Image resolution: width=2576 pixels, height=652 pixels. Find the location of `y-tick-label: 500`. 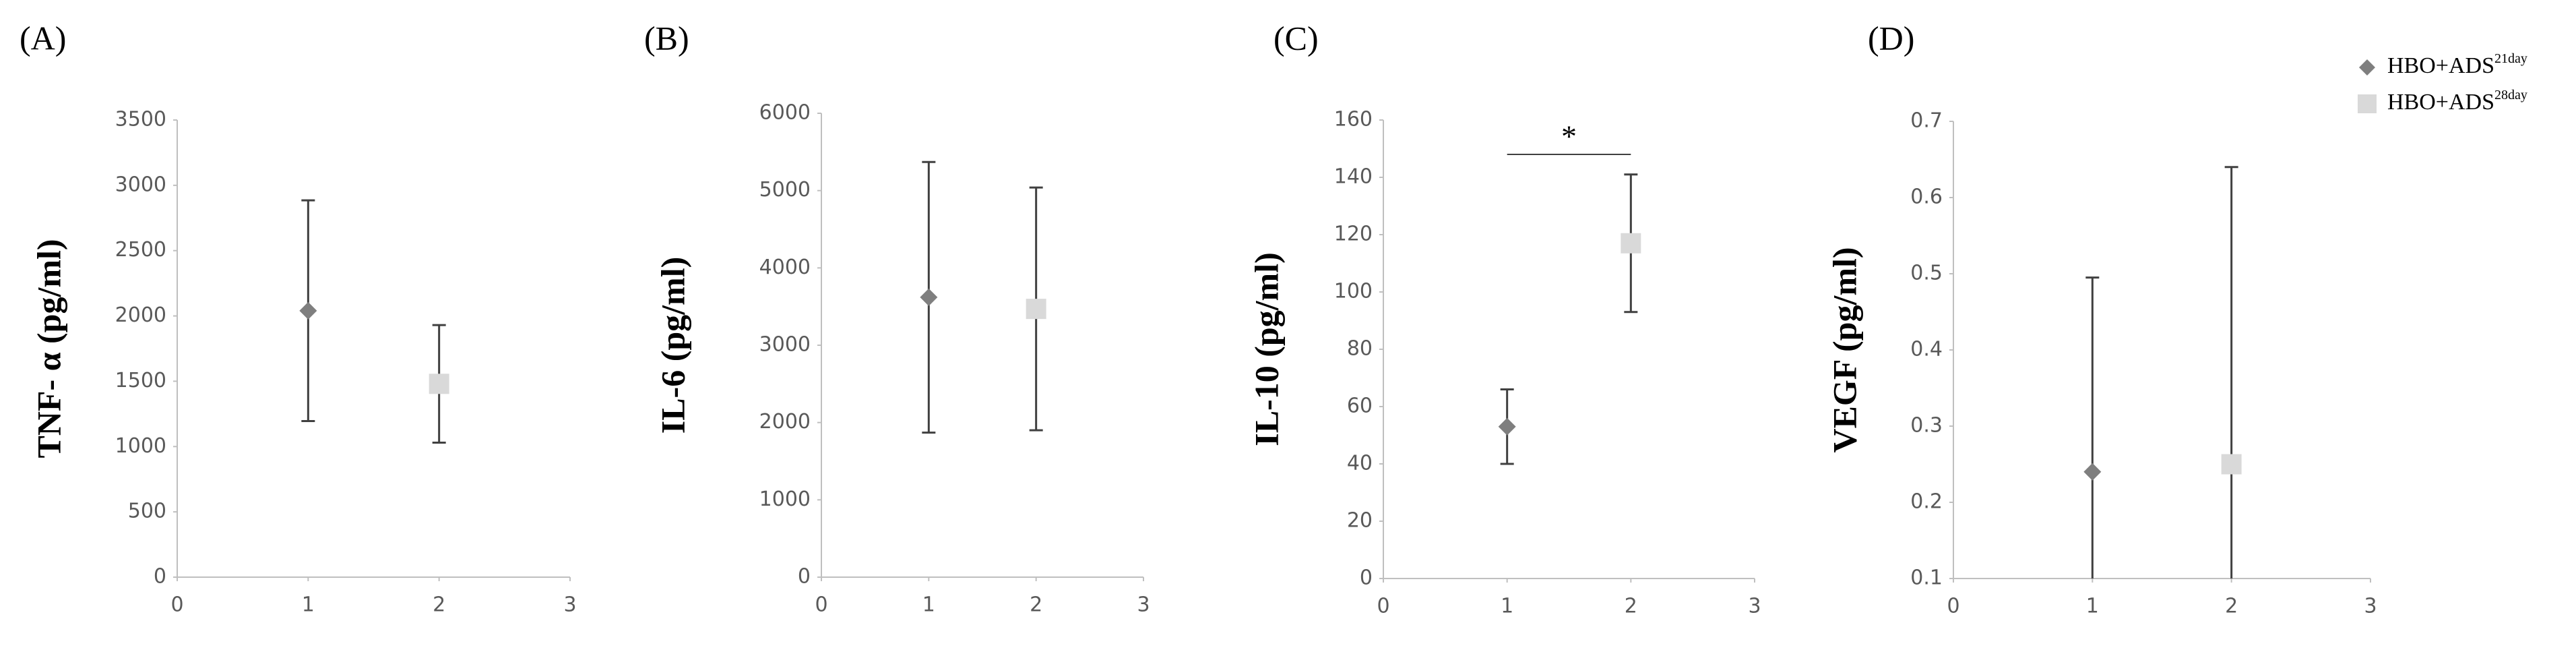

y-tick-label: 500 is located at coordinates (147, 512).